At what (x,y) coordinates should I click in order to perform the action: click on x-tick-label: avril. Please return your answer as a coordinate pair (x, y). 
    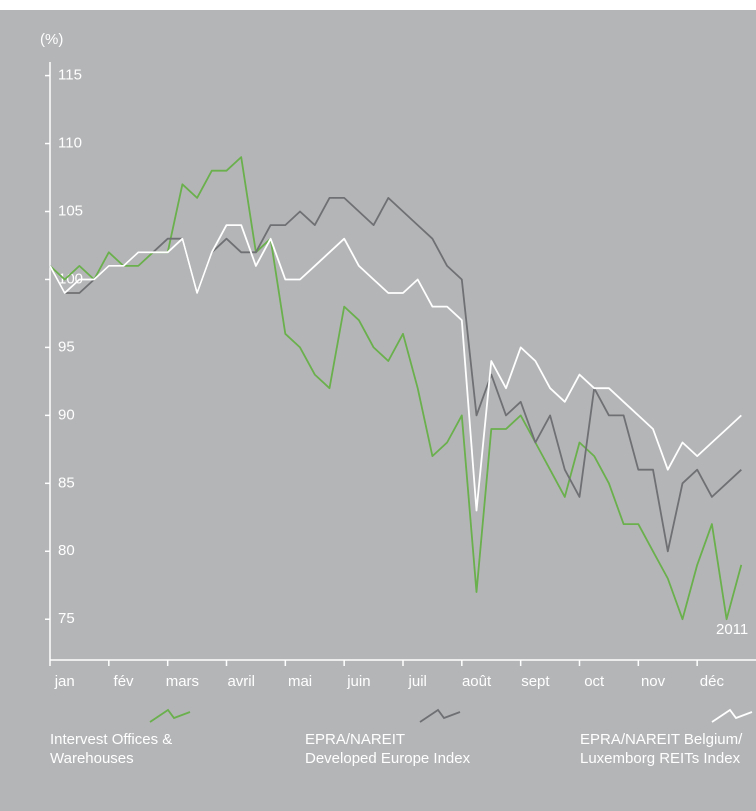
    Looking at the image, I should click on (241, 681).